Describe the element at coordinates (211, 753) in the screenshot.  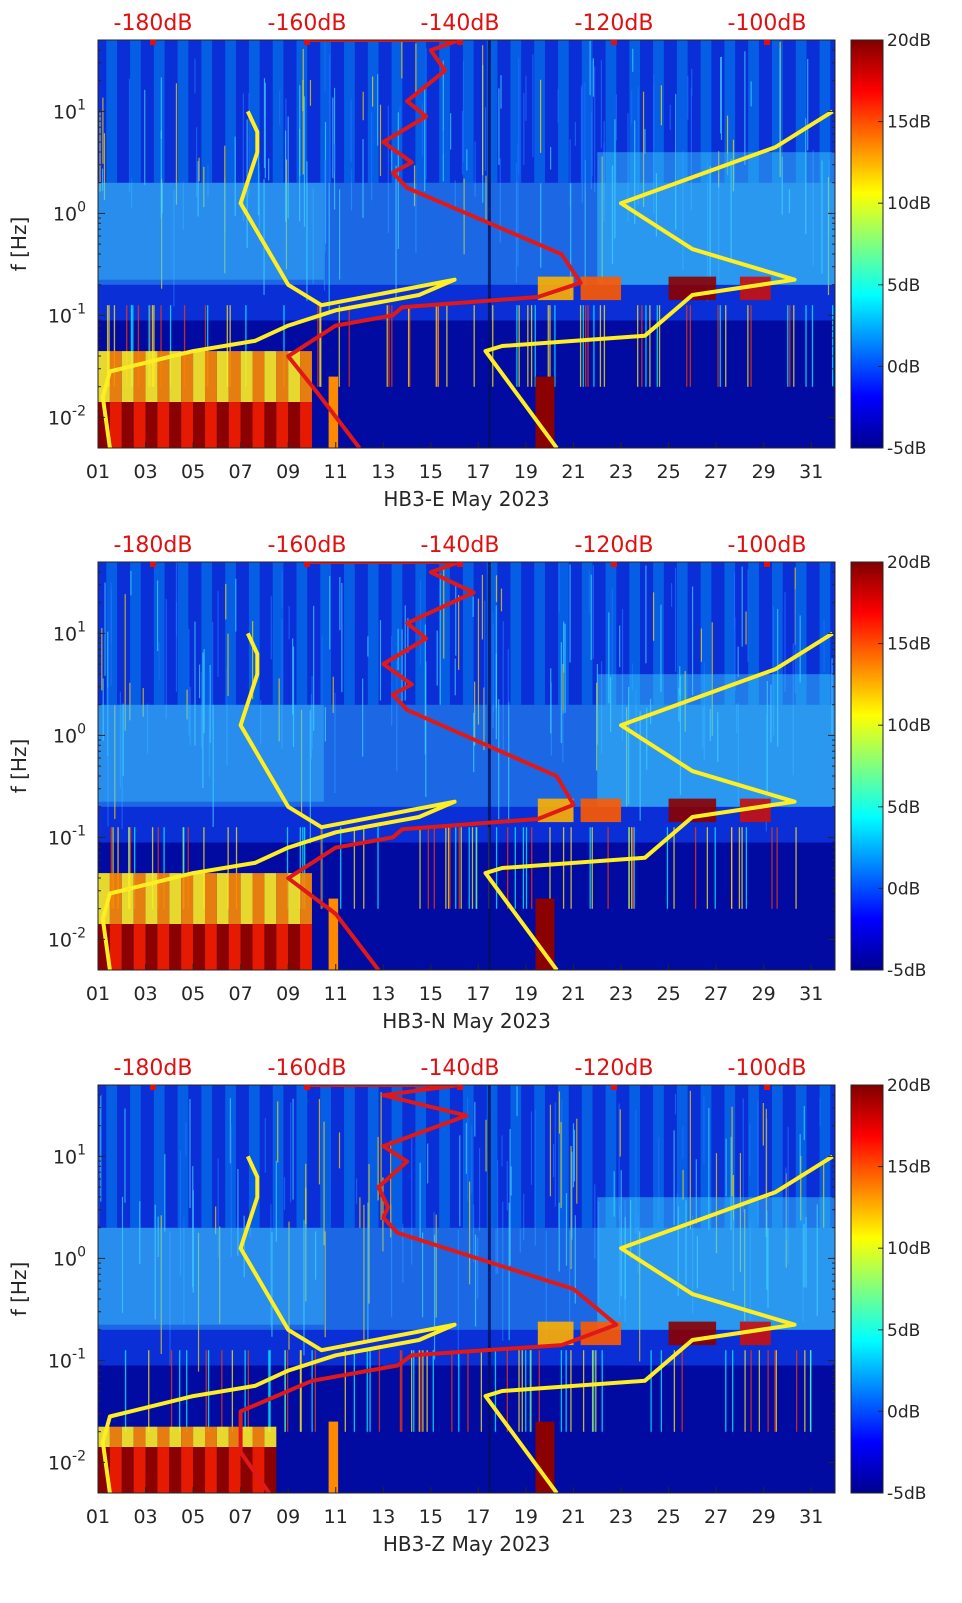
I see `microseism-band-left` at that location.